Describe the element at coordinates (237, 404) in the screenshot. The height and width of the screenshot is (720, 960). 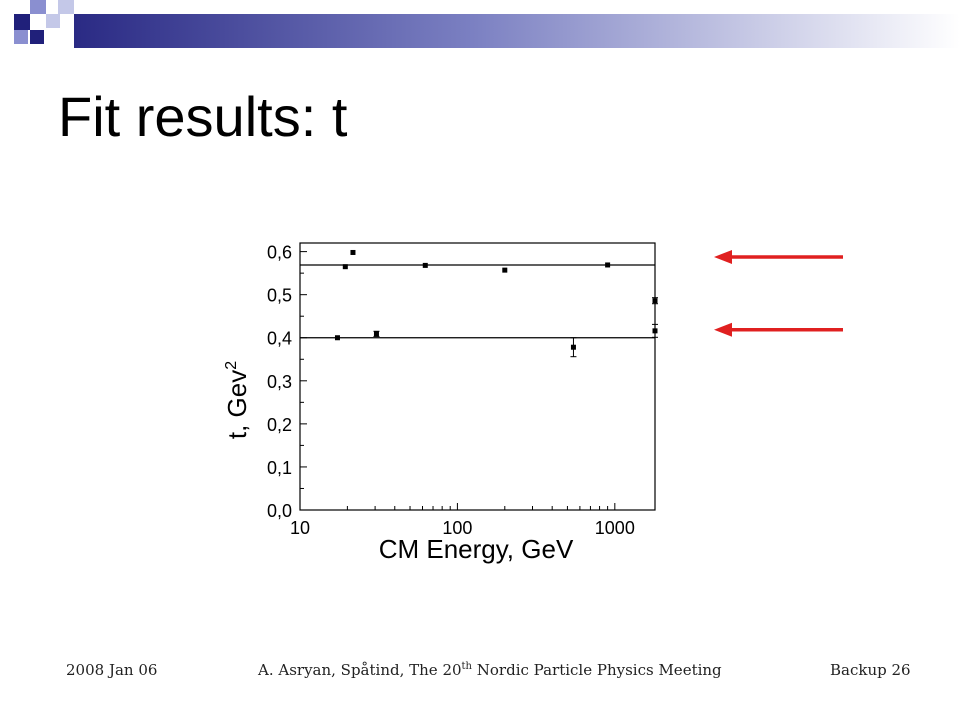
I see `y-axis-label-main: t, Gev` at that location.